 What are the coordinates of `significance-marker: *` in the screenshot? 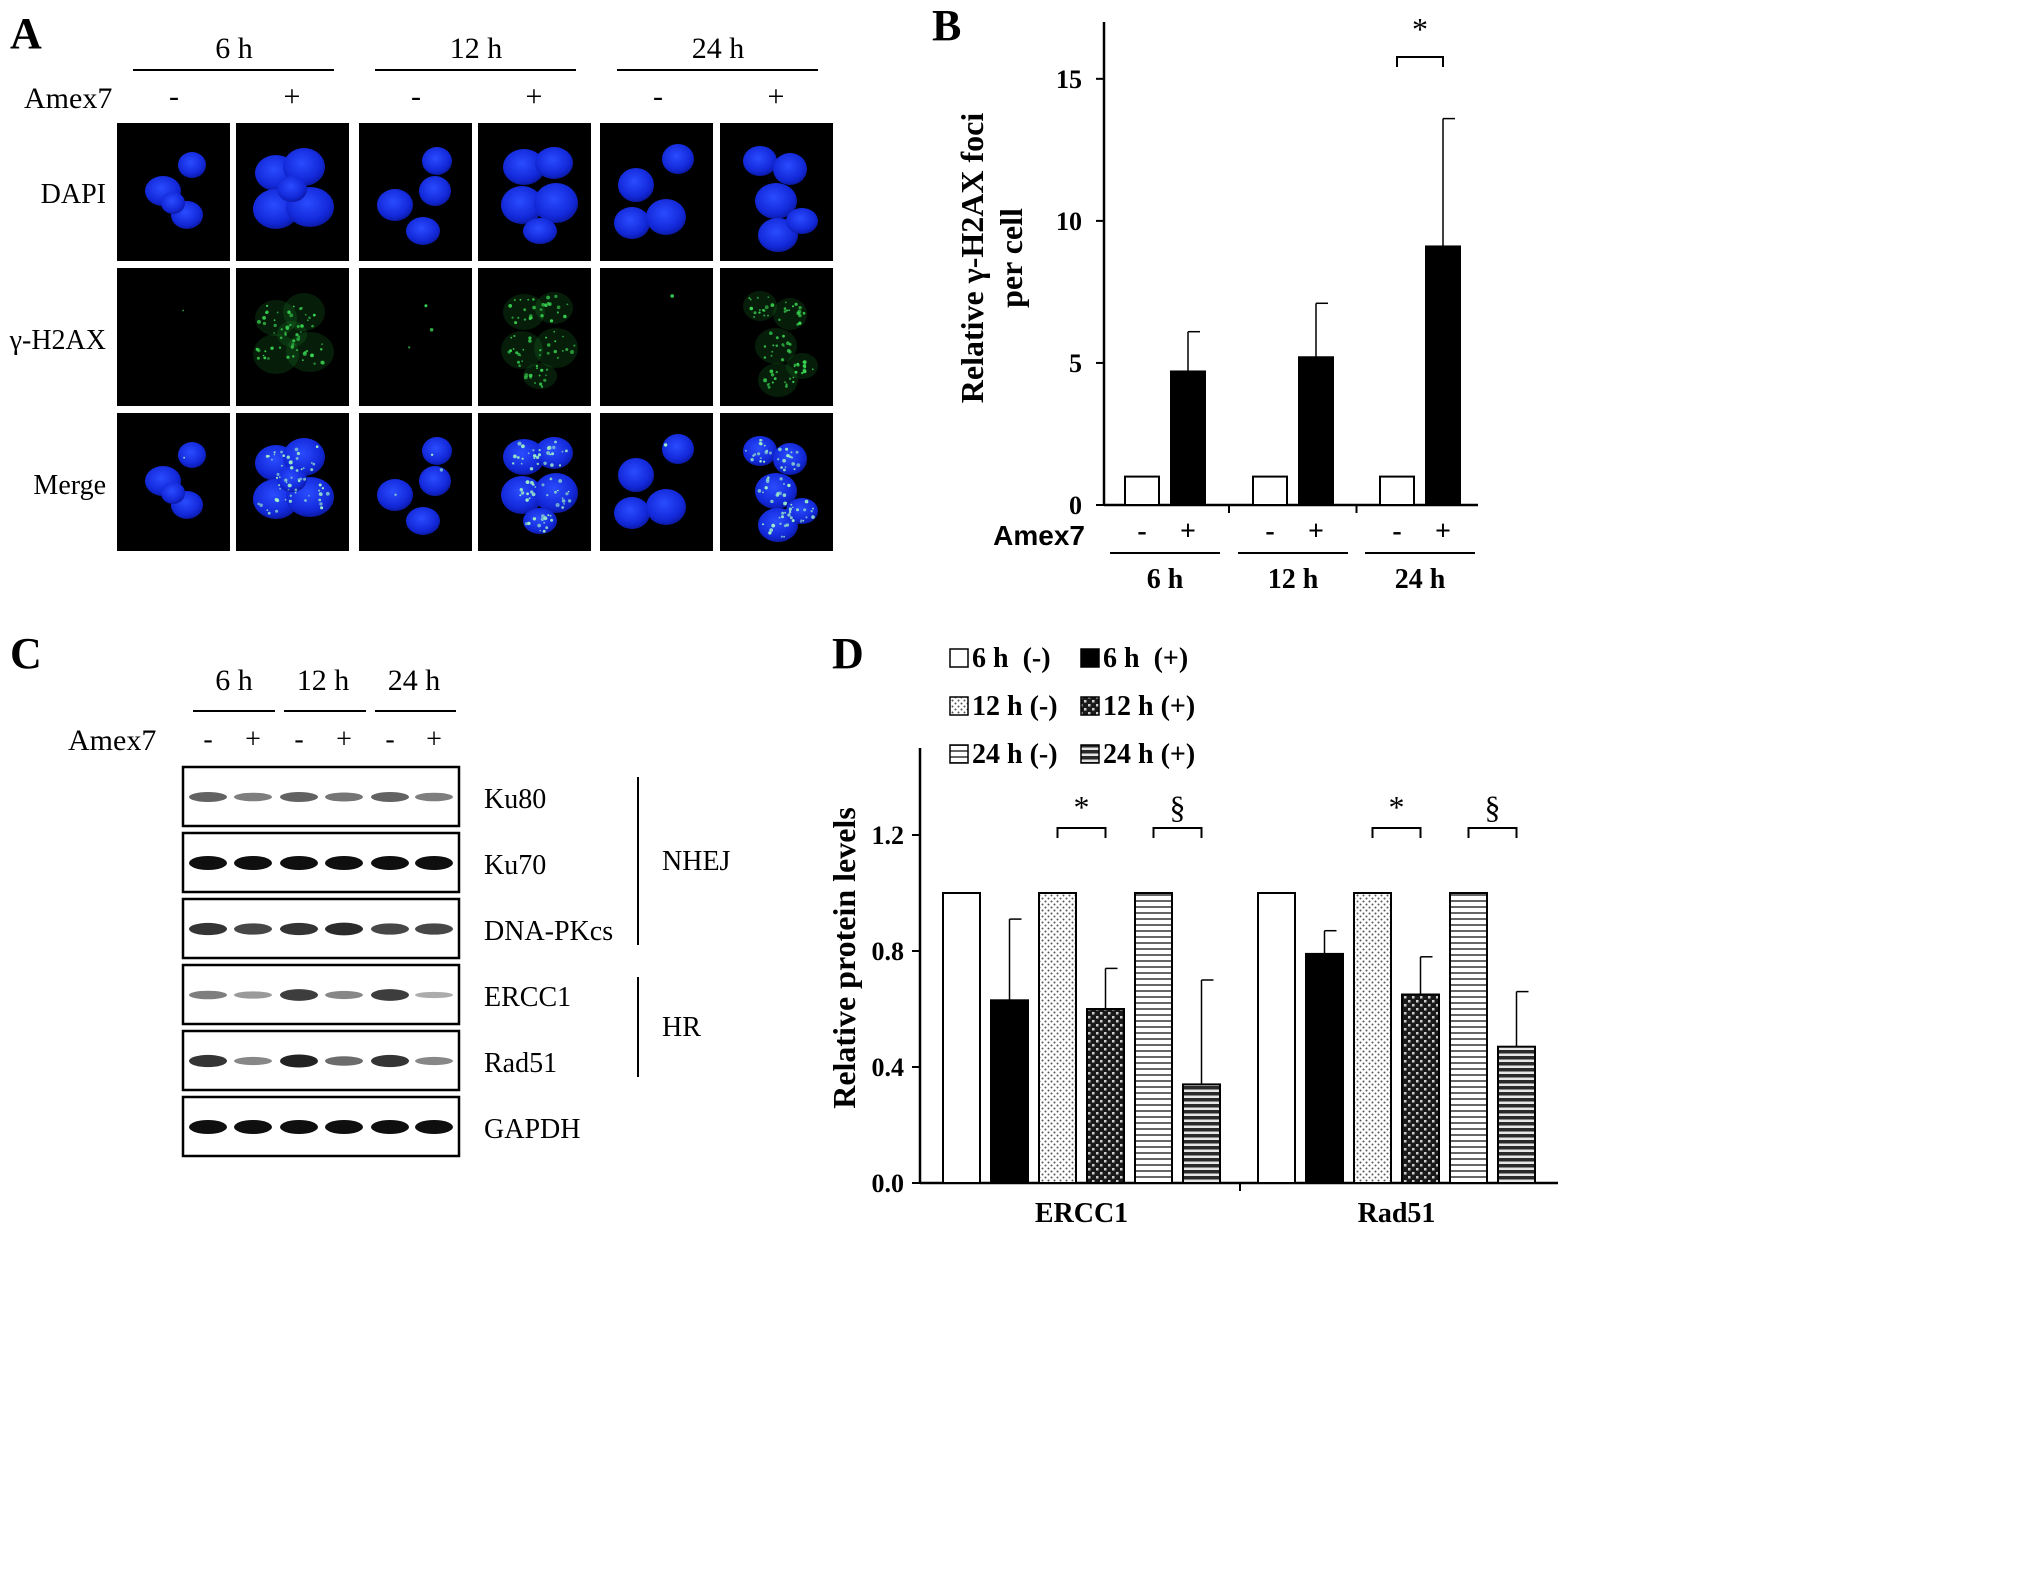 It's located at (1082, 807).